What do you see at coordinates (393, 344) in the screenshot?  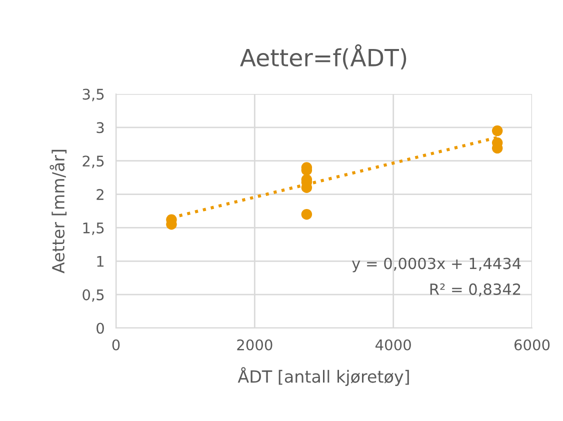 I see `x-tick-label: 4000` at bounding box center [393, 344].